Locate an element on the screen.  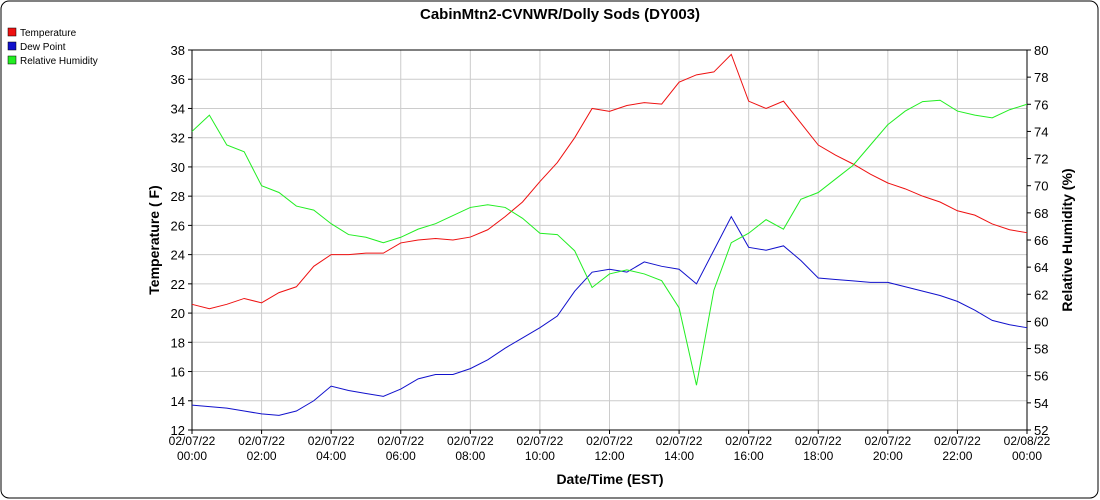
y-tick-label: 18 is located at coordinates (178, 342).